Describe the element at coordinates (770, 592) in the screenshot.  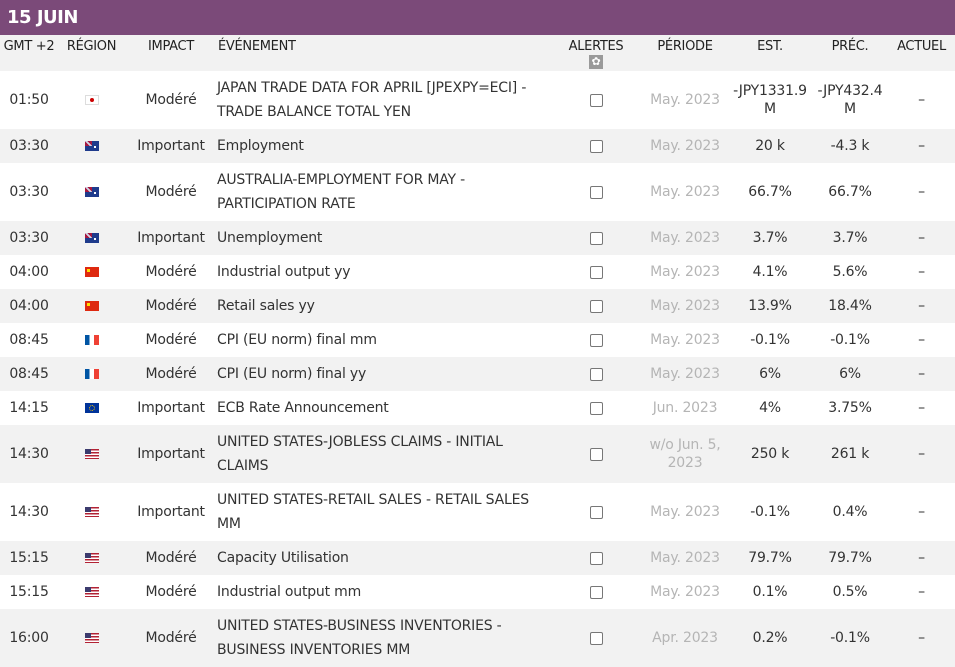
I see `event-estimate: 0.1%` at that location.